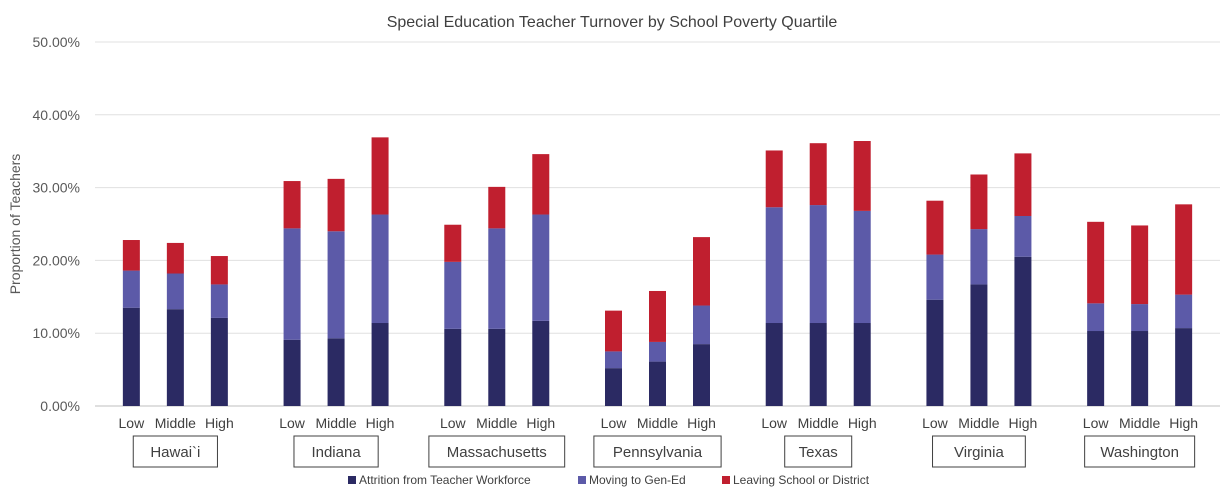  I want to click on group-label: Massachusetts, so click(497, 452).